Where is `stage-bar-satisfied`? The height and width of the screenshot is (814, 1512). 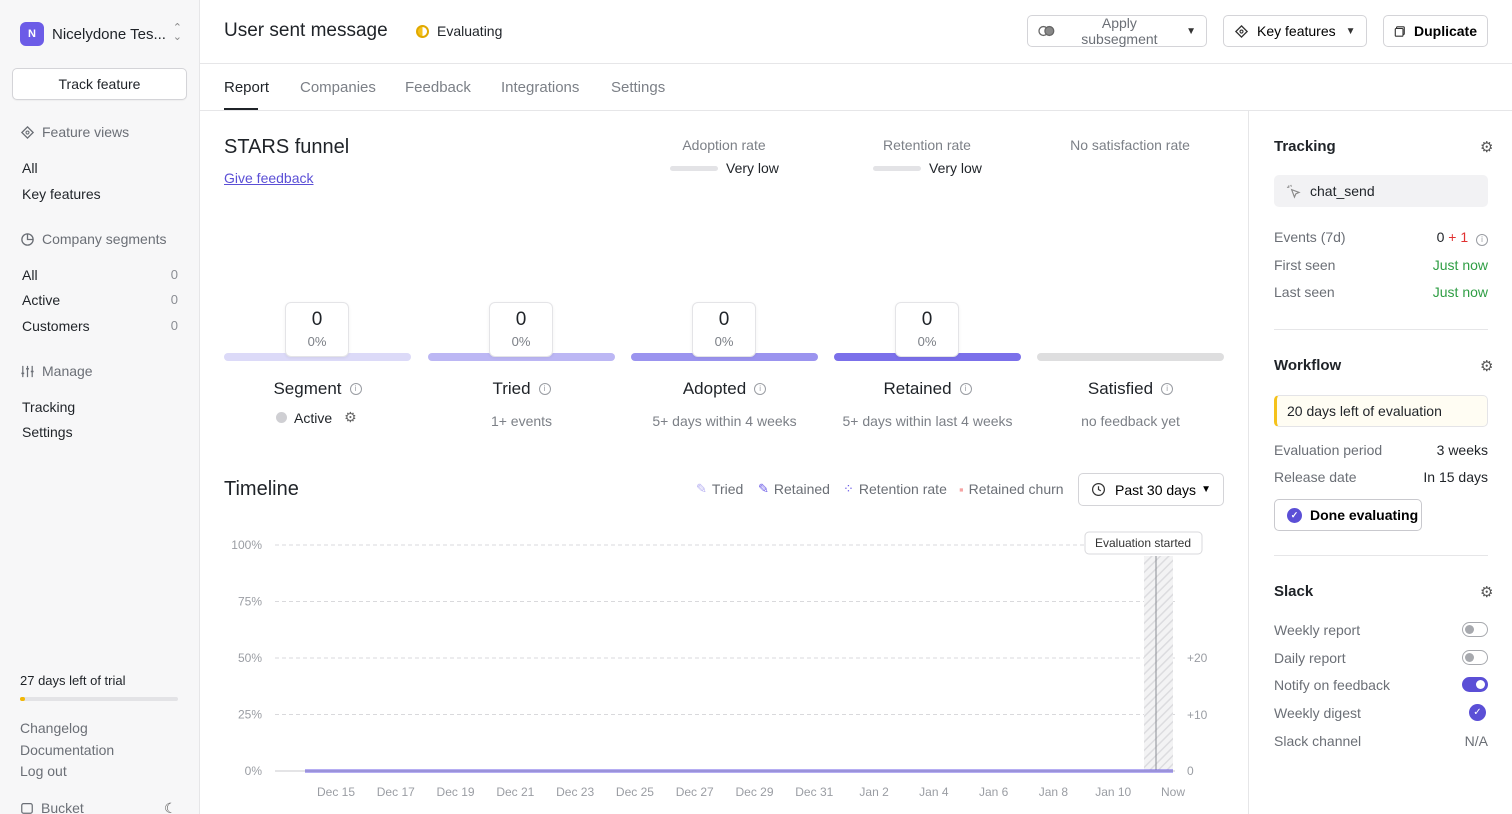 stage-bar-satisfied is located at coordinates (1130, 357).